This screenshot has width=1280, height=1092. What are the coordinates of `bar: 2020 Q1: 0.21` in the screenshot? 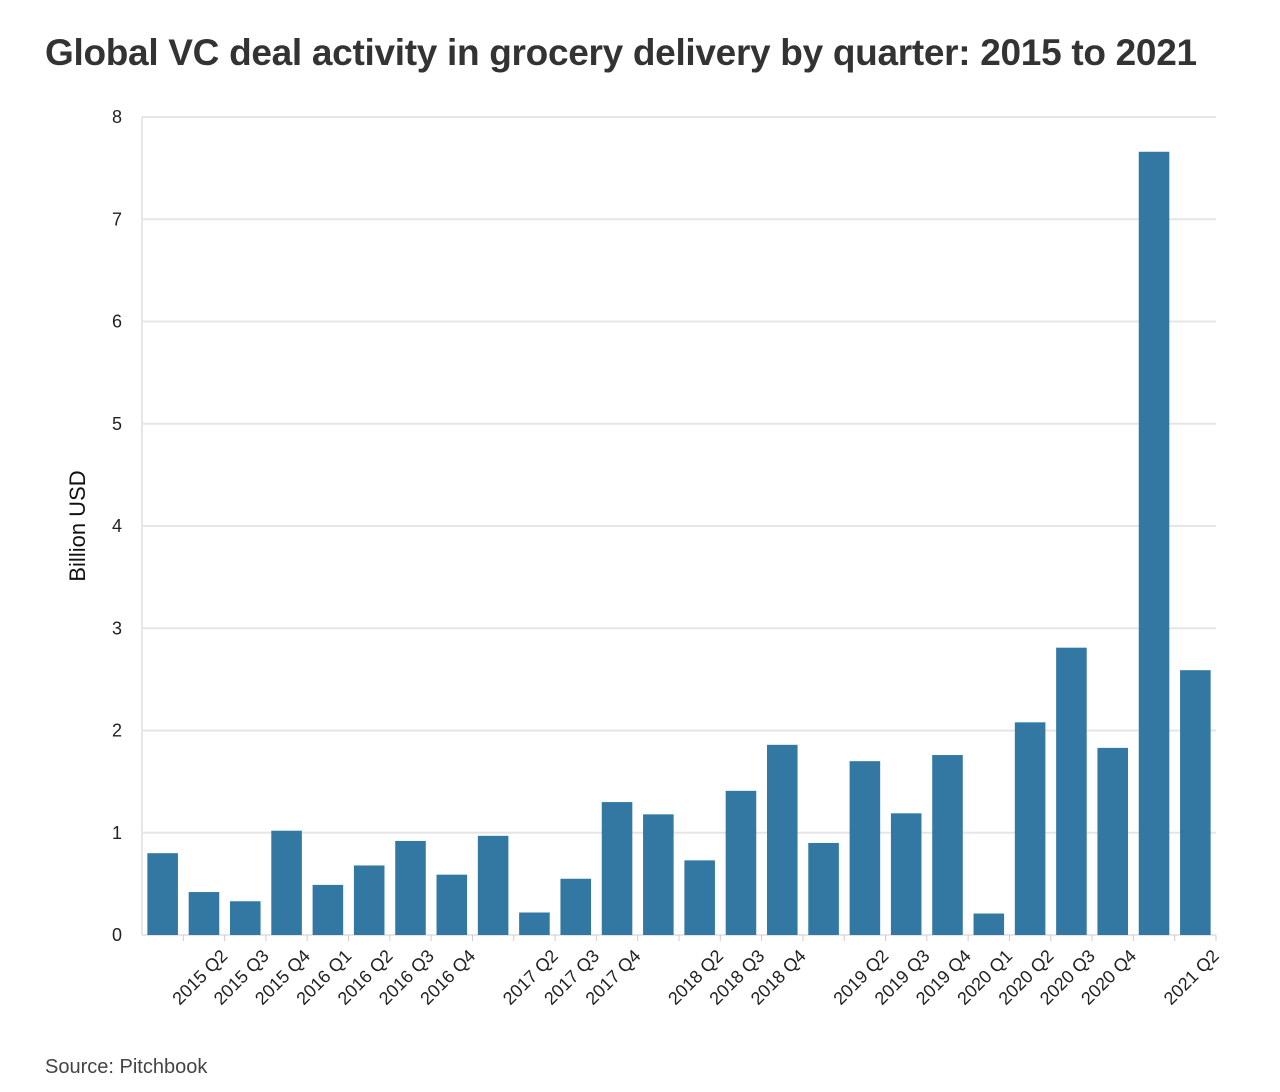 It's located at (989, 924).